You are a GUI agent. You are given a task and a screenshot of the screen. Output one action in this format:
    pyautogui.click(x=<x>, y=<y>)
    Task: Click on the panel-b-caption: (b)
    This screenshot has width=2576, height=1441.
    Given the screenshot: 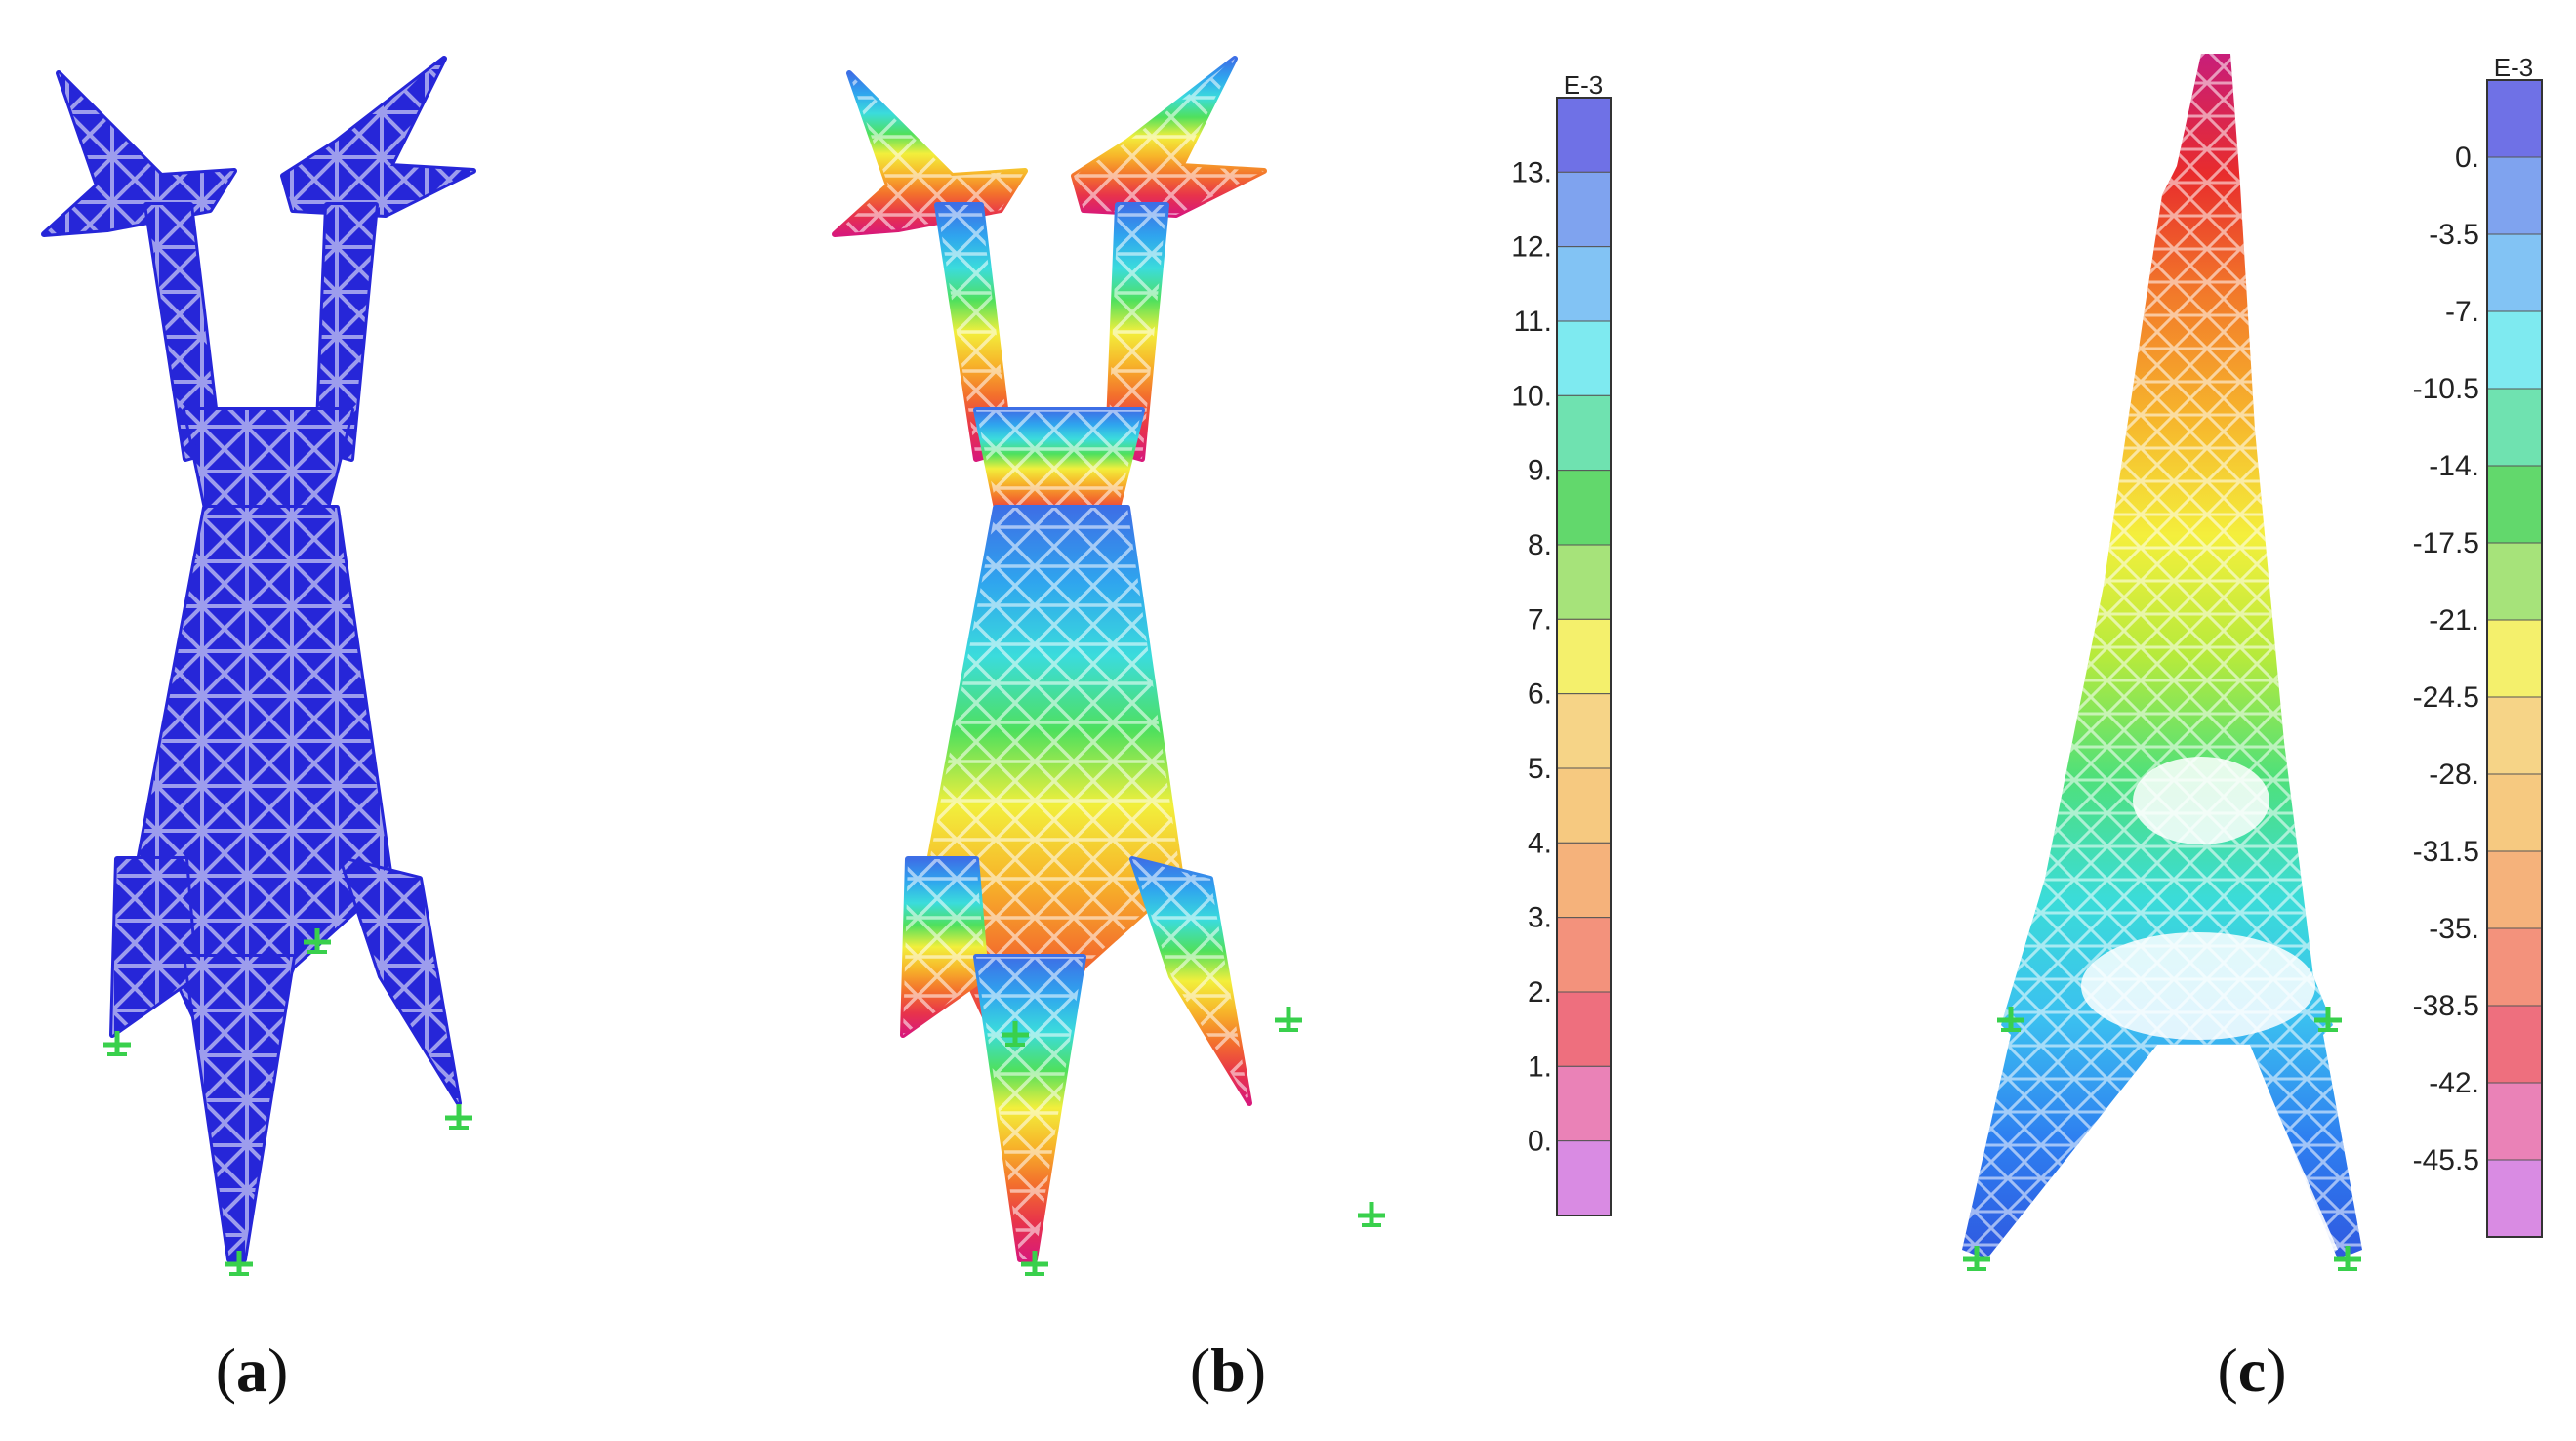 What is the action you would take?
    pyautogui.click(x=1228, y=1370)
    